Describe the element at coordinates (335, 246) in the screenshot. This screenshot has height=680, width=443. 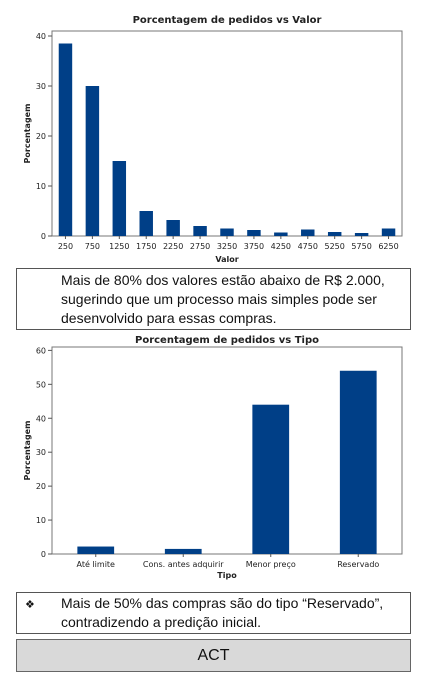
I see `x-tick-label: 5250` at that location.